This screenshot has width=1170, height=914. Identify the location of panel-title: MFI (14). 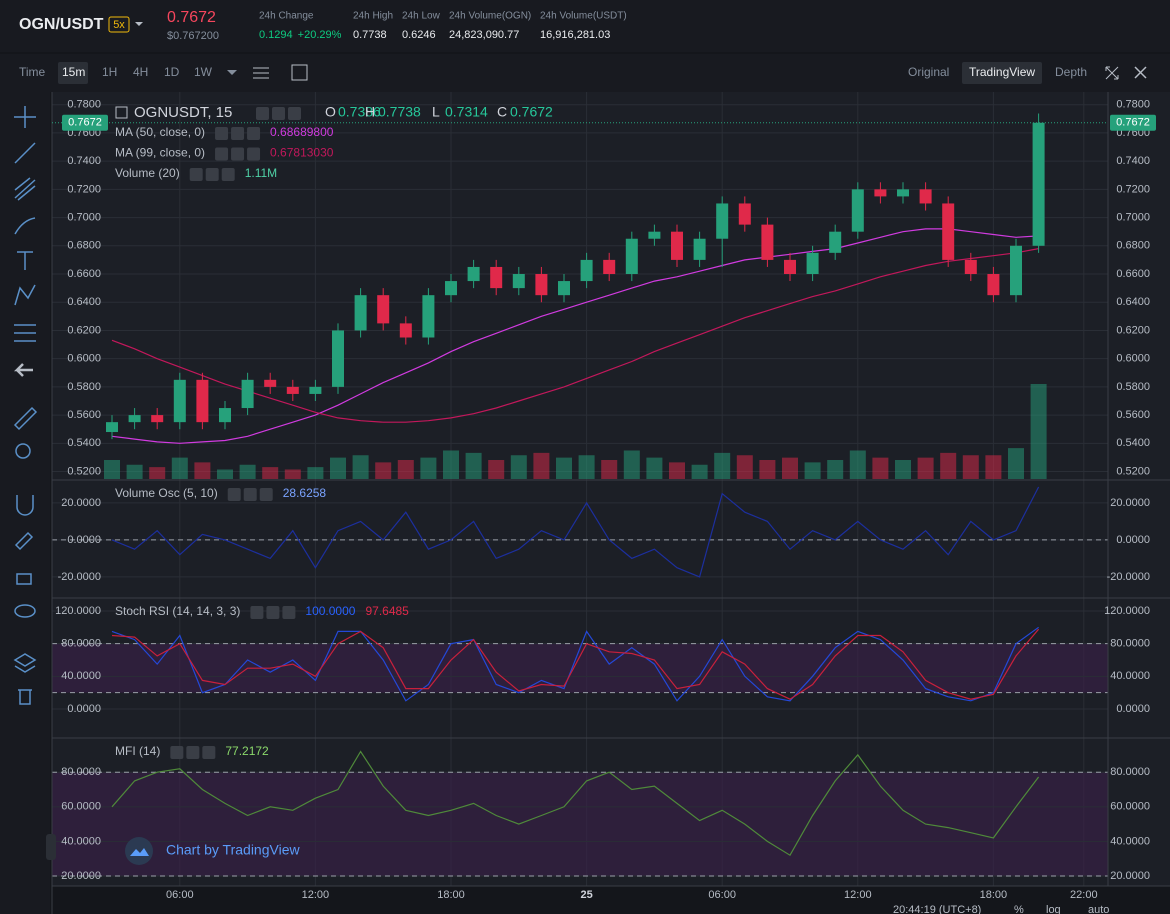
(137, 751).